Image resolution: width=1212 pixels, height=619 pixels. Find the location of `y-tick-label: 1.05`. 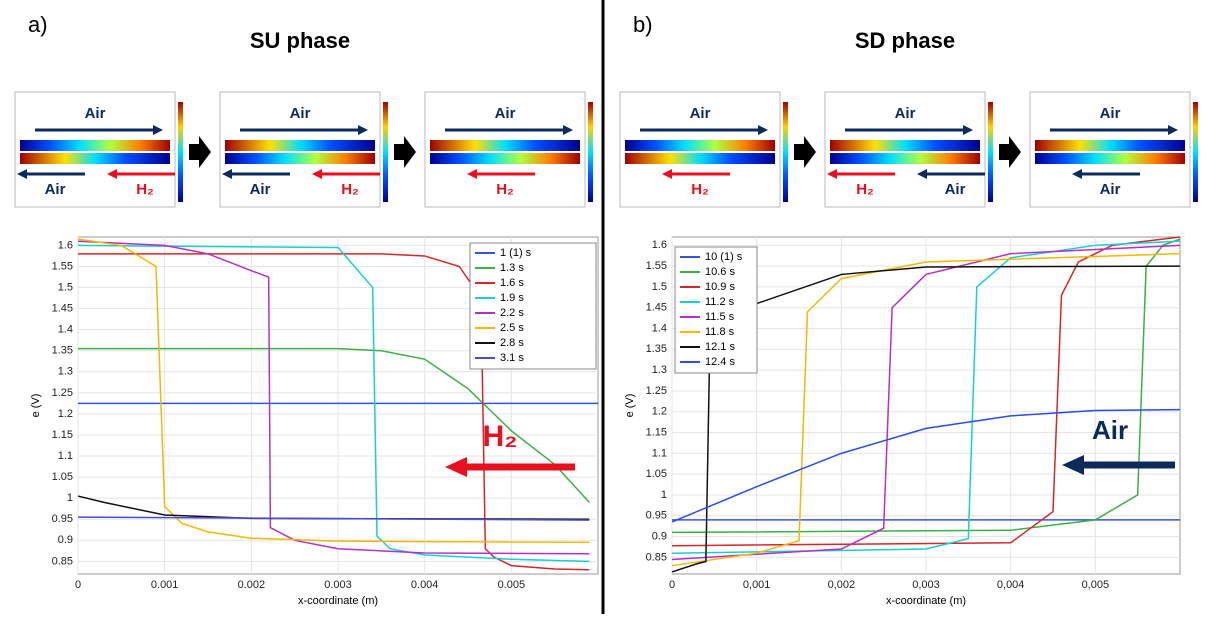

y-tick-label: 1.05 is located at coordinates (656, 474).